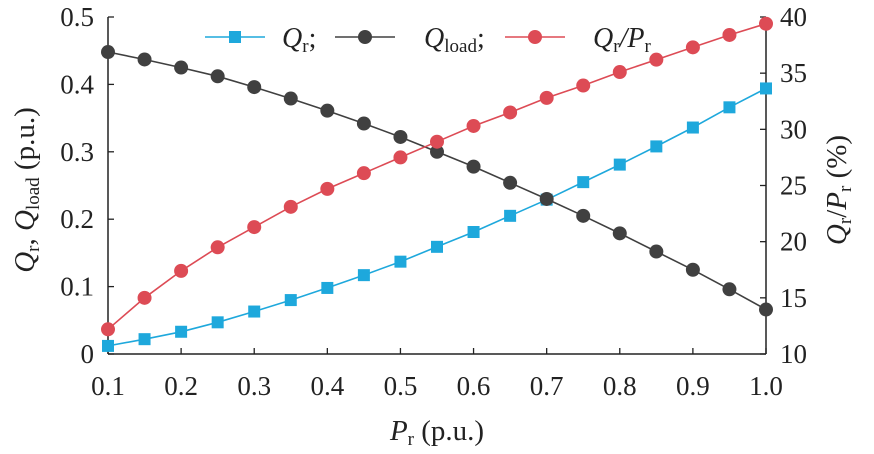  What do you see at coordinates (108, 386) in the screenshot?
I see `x-tick-label: 0.1` at bounding box center [108, 386].